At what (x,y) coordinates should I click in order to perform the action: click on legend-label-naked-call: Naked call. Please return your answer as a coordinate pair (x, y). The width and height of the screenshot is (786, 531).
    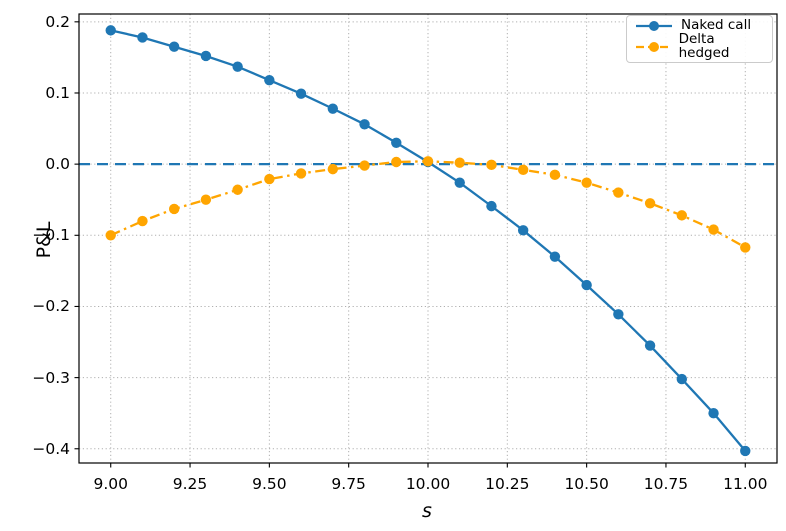
    Looking at the image, I should click on (716, 25).